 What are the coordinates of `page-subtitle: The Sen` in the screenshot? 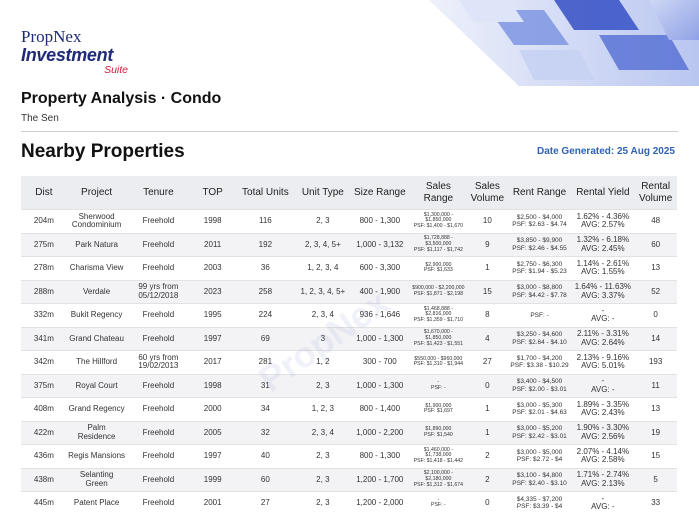 It's located at (40, 118).